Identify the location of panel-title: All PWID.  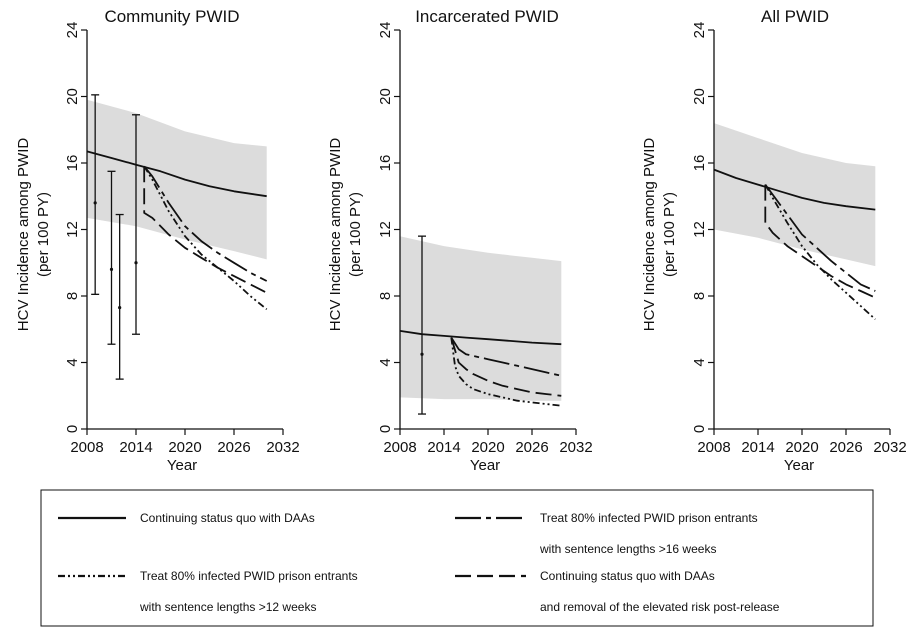
(795, 16).